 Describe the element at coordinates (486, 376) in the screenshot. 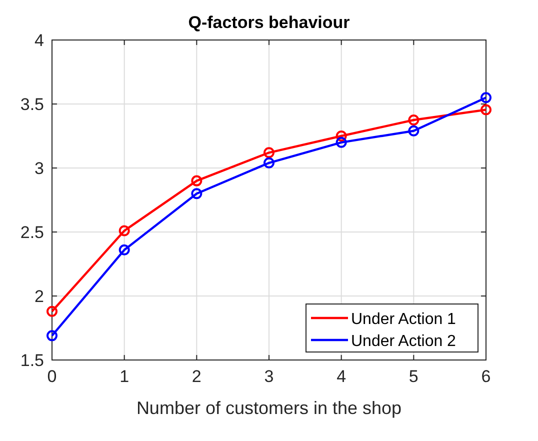

I see `x-tick-label: 6` at that location.